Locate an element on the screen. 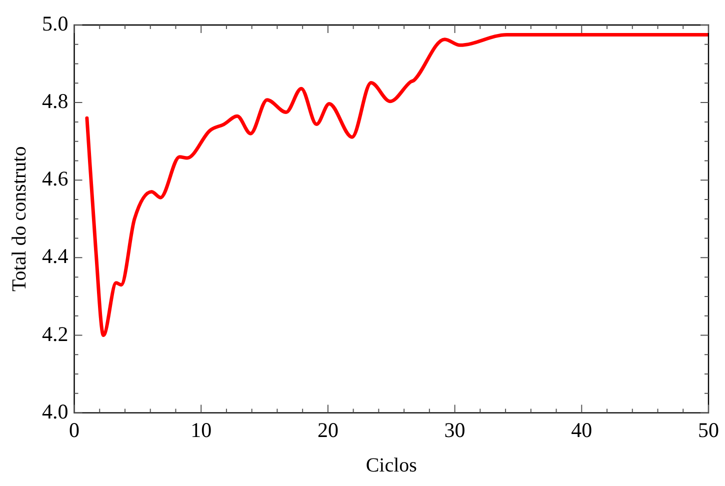  x-axis-title: Ciclos is located at coordinates (392, 465).